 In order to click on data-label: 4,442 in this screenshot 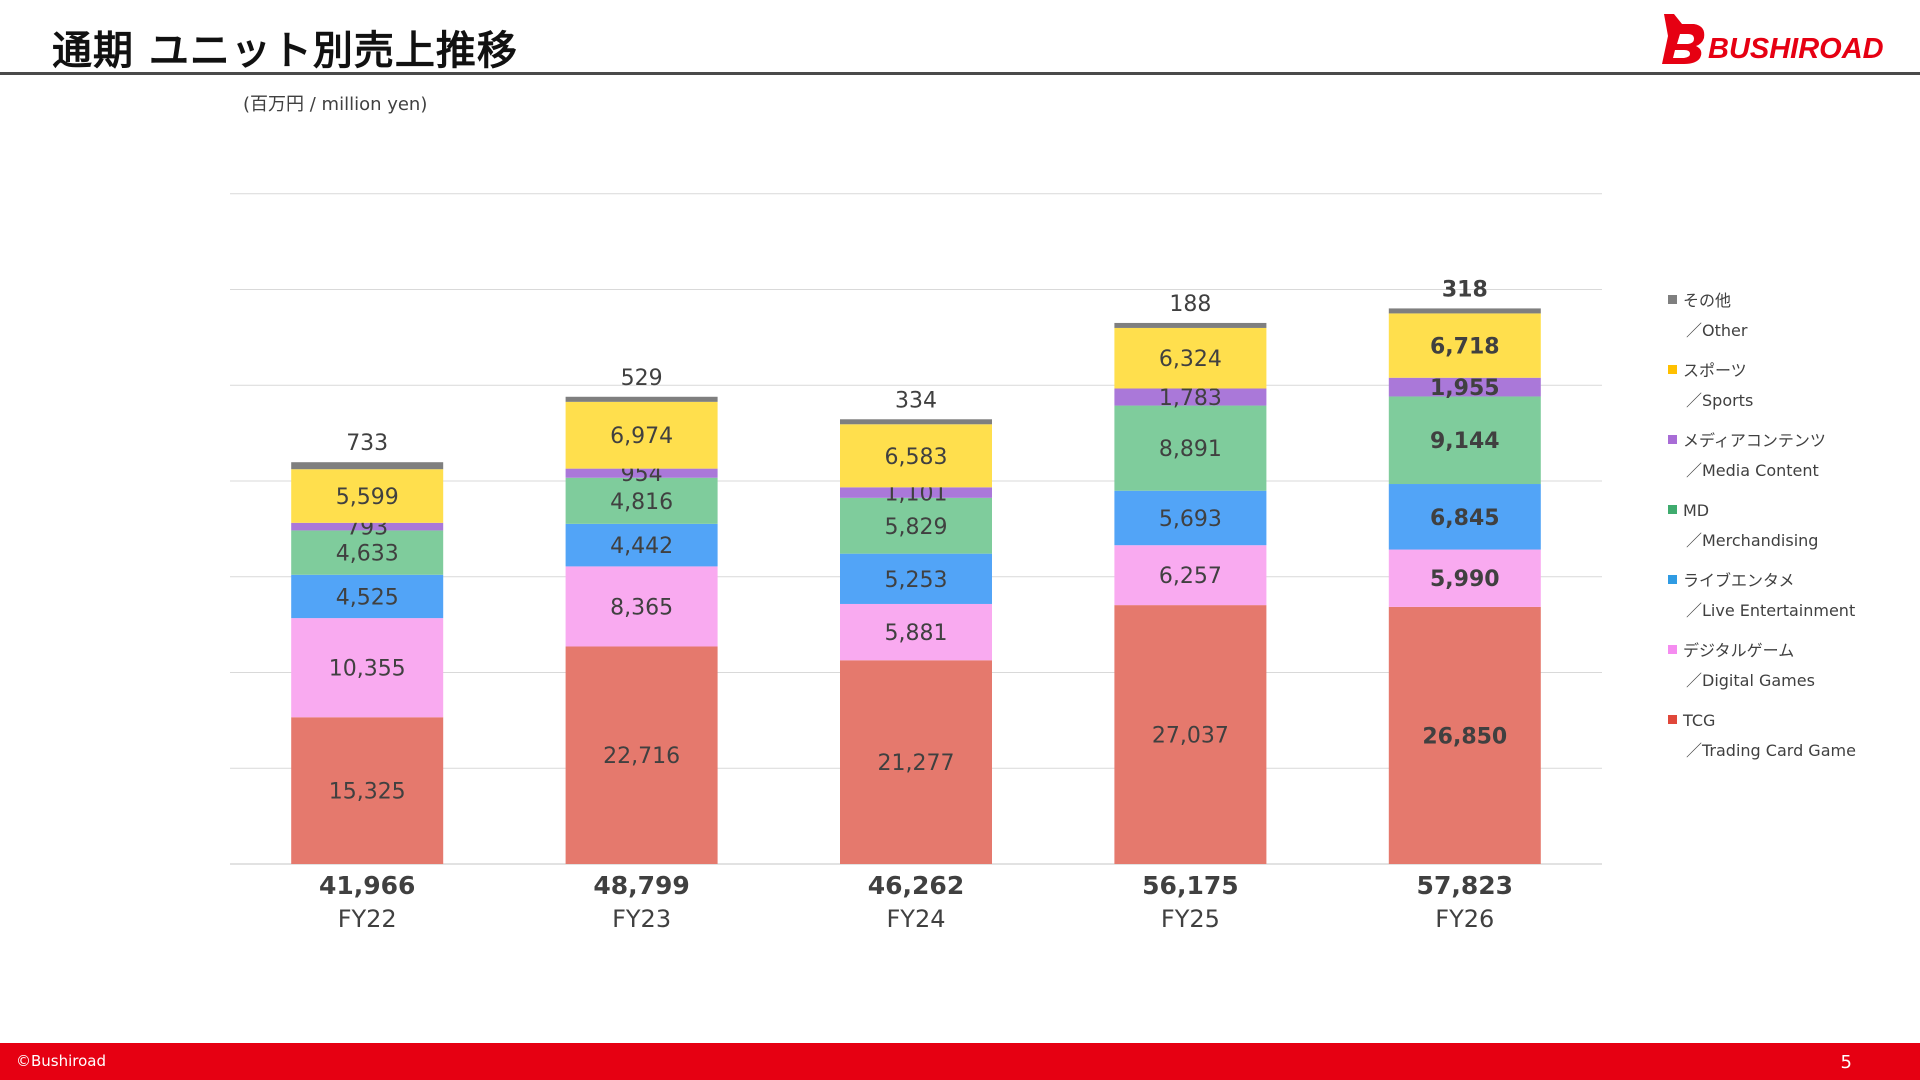, I will do `click(641, 546)`.